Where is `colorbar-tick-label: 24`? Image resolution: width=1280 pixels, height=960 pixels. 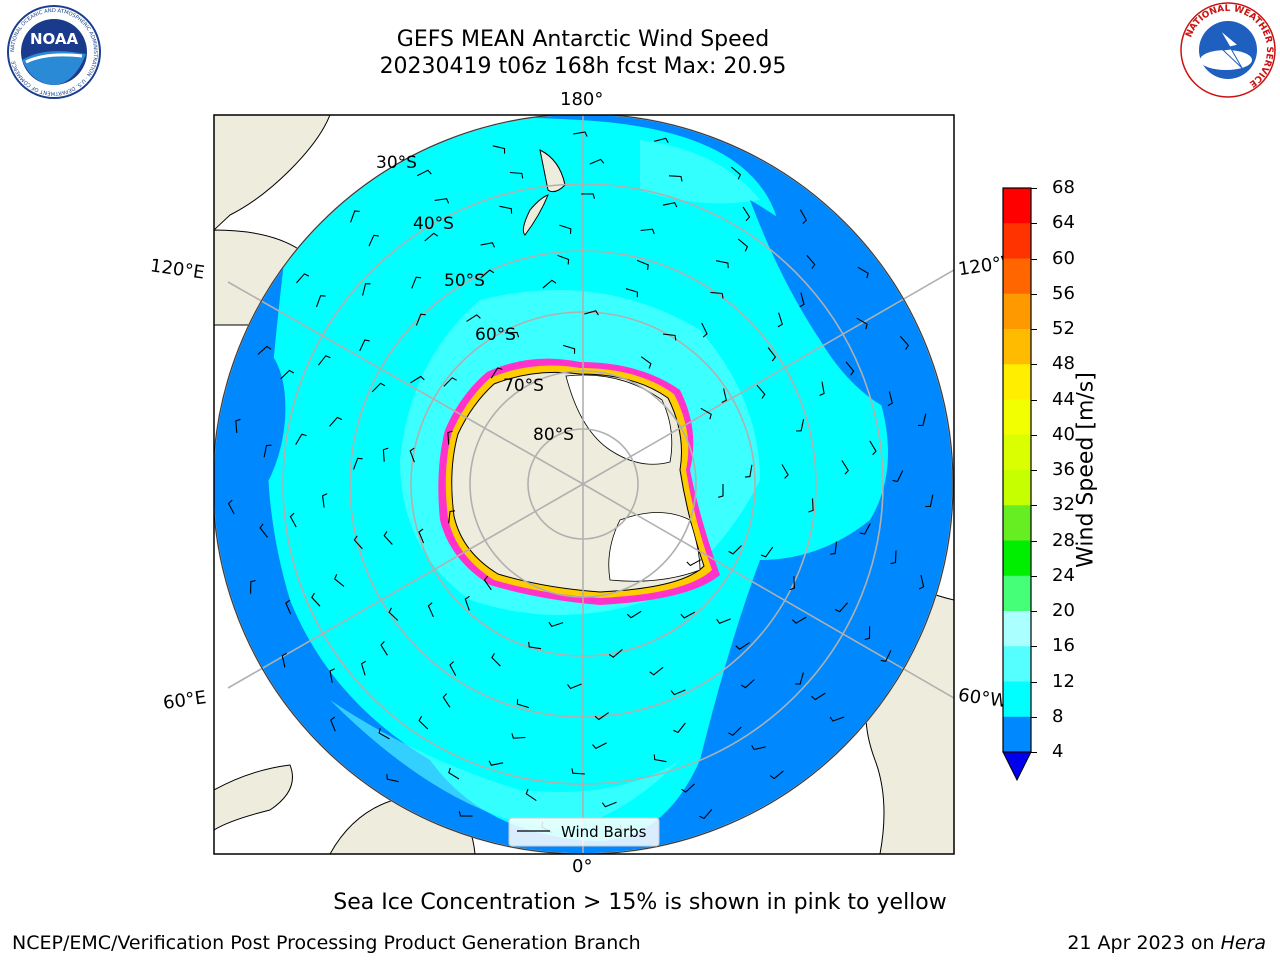 colorbar-tick-label: 24 is located at coordinates (1063, 575).